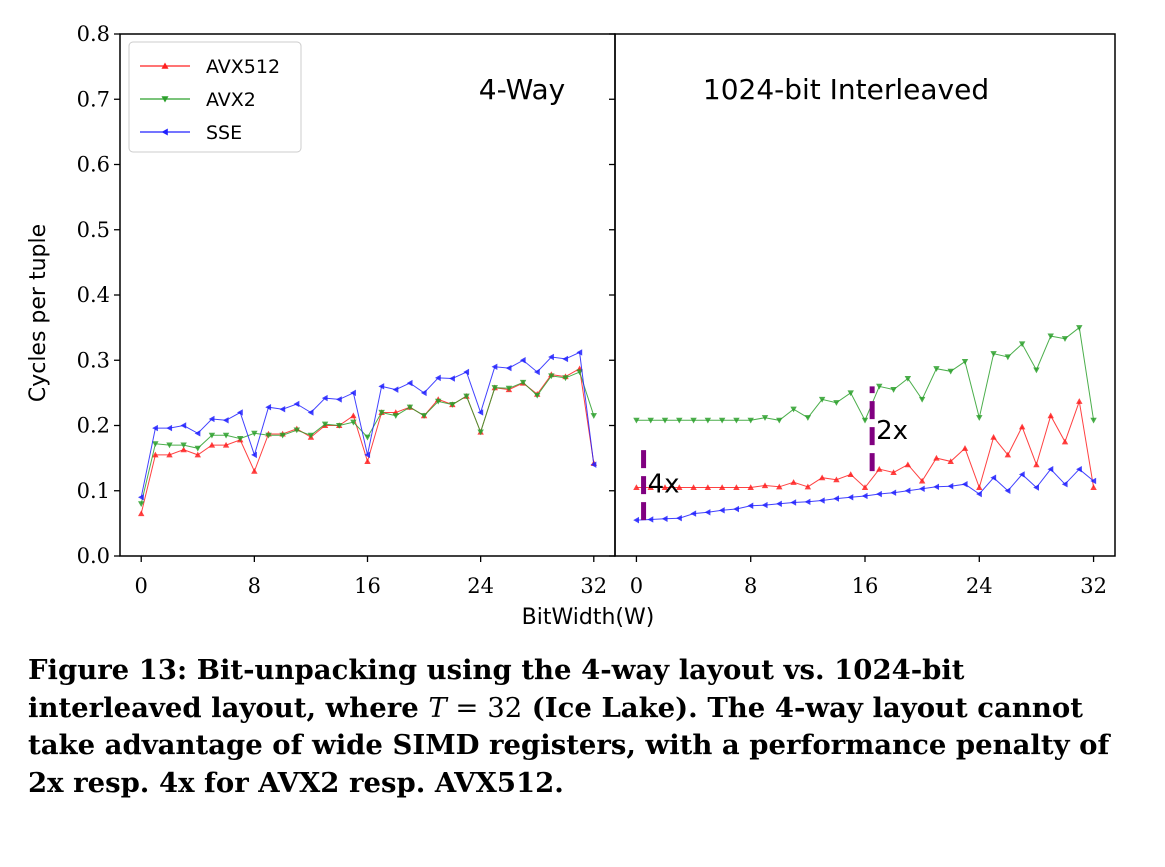 This screenshot has width=1165, height=867. What do you see at coordinates (846, 89) in the screenshot?
I see `panel-title: 1024-bit Interleaved` at bounding box center [846, 89].